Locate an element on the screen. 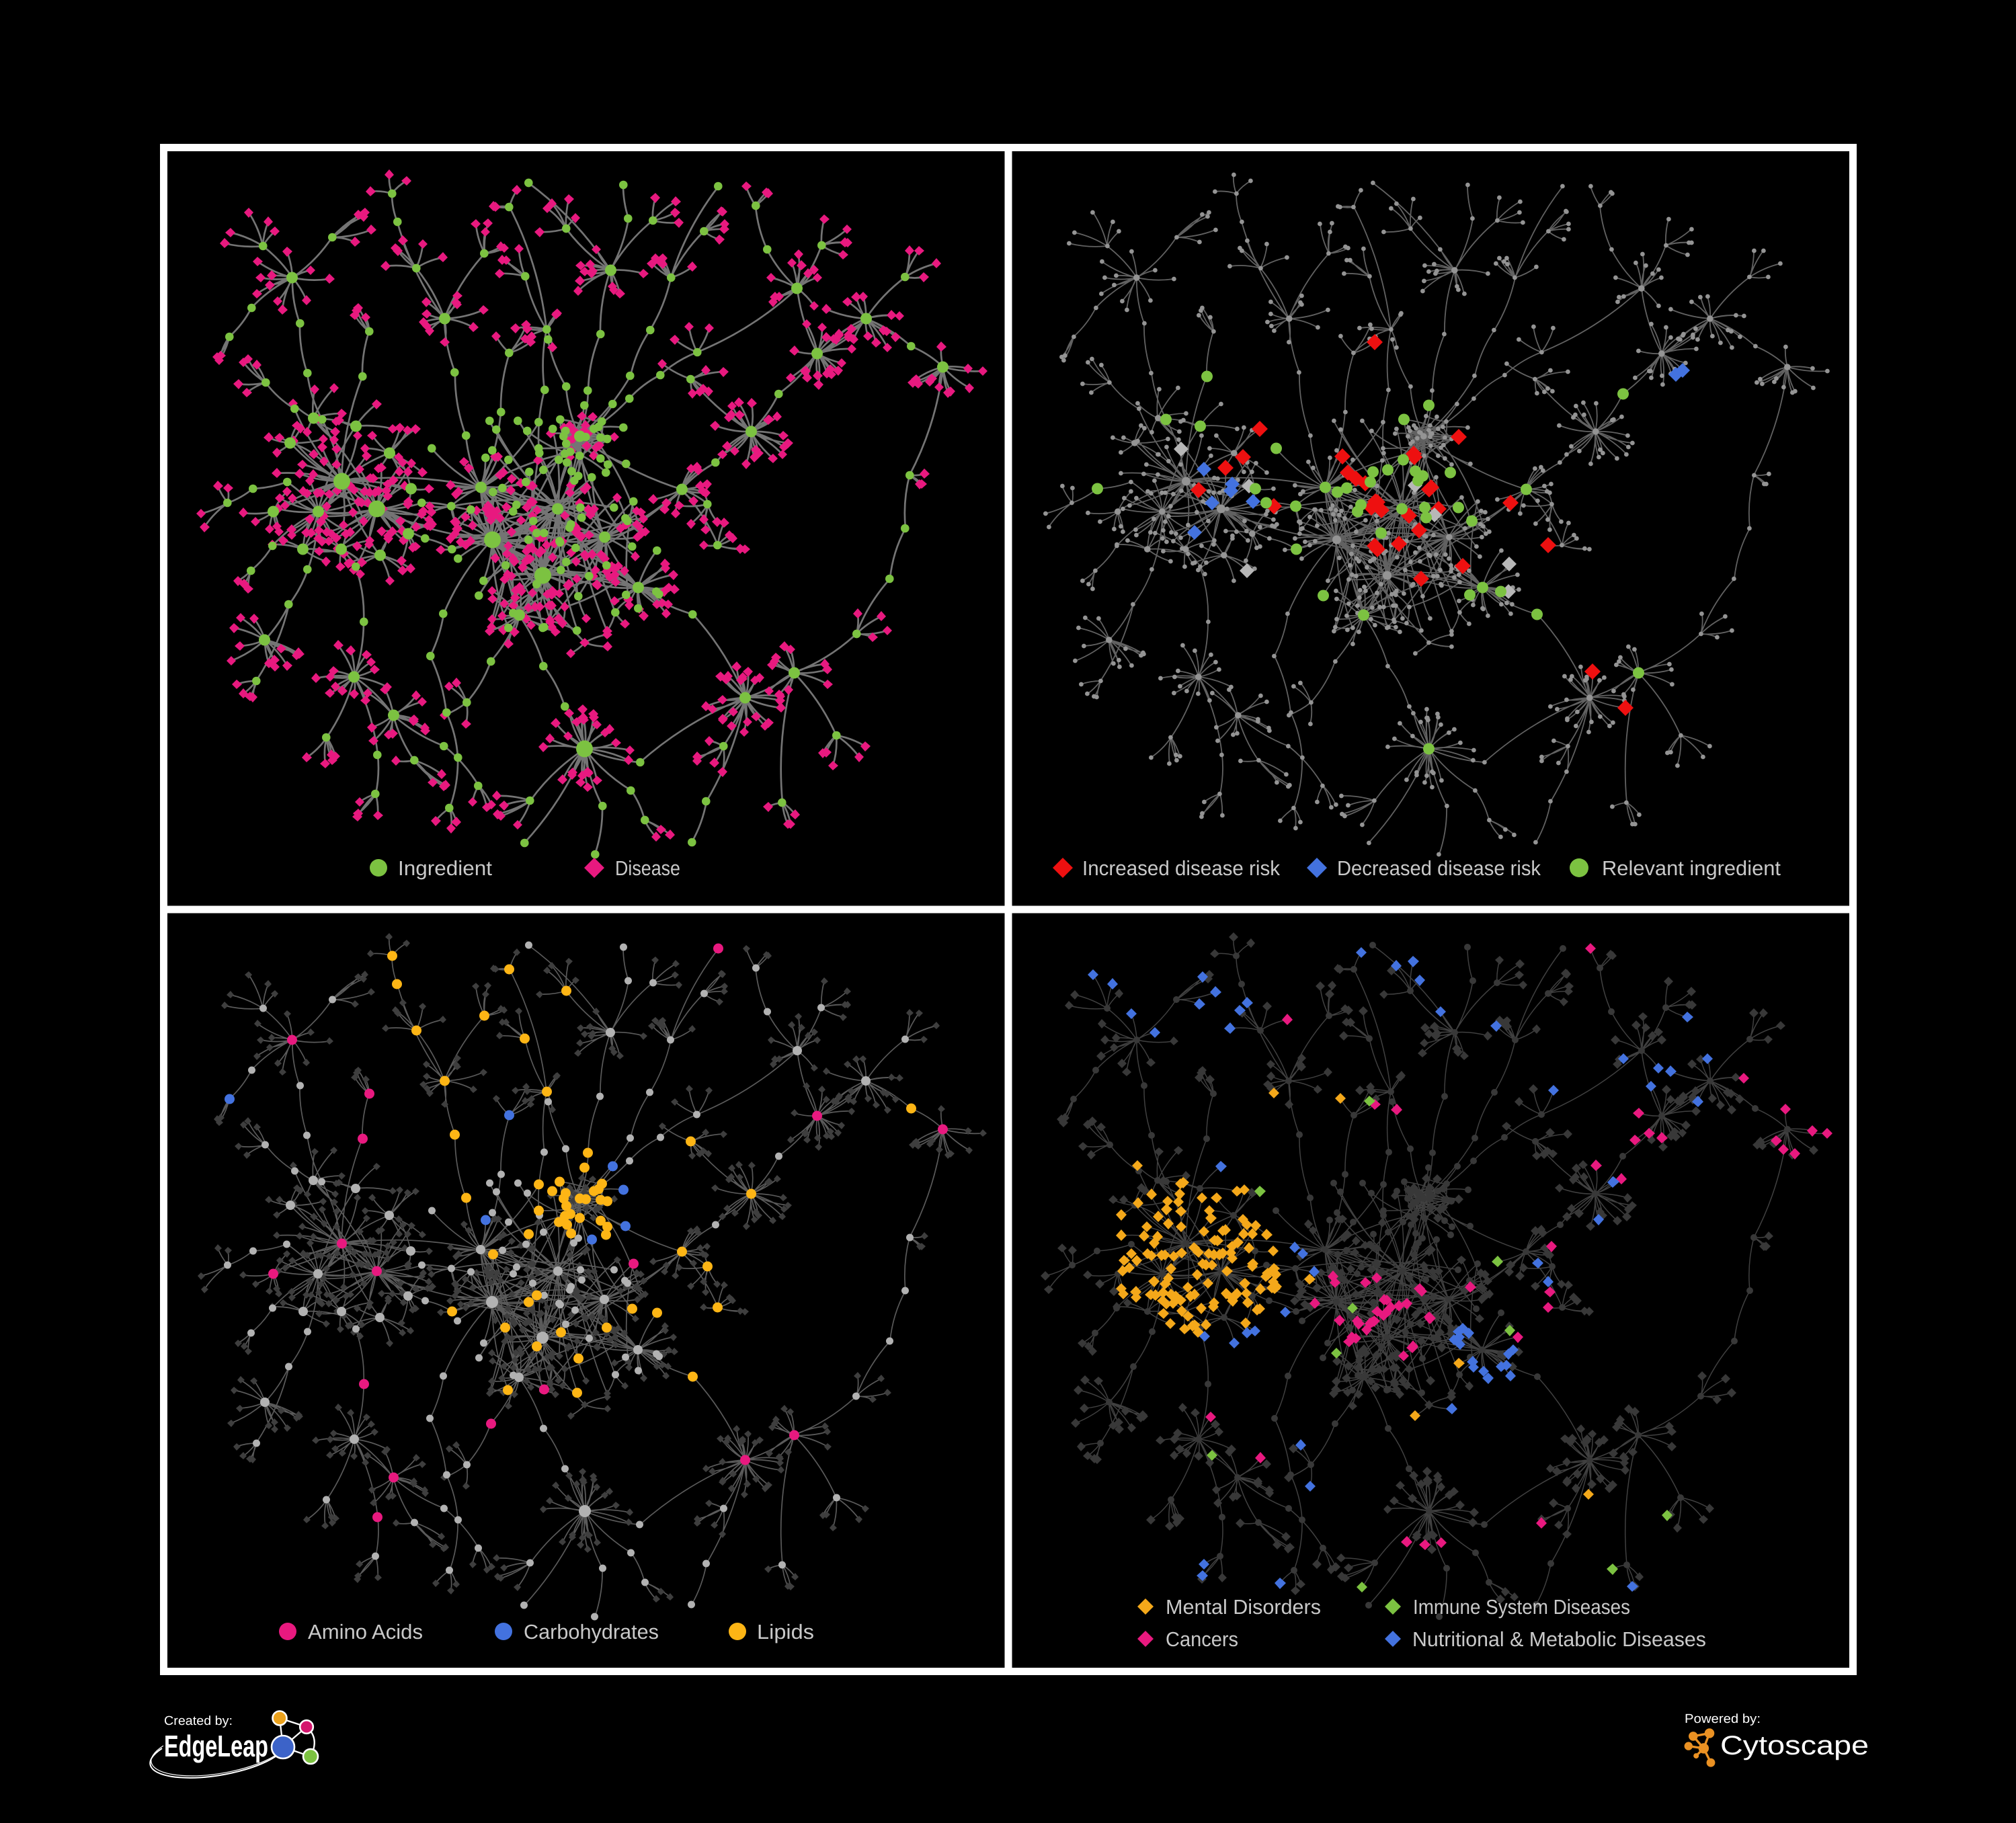 The height and width of the screenshot is (1823, 2016). svg-text: Amino Acids is located at coordinates (365, 1633).